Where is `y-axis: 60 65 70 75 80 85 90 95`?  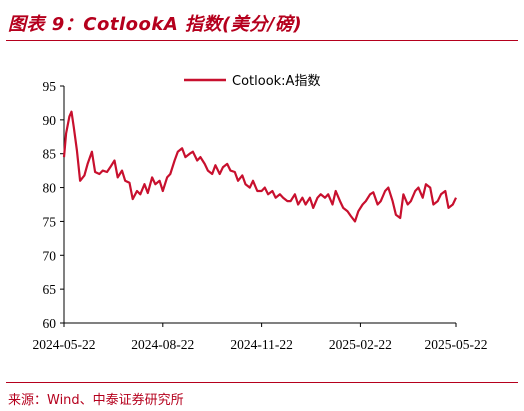 y-axis: 60 65 70 75 80 85 90 95 is located at coordinates (54, 205).